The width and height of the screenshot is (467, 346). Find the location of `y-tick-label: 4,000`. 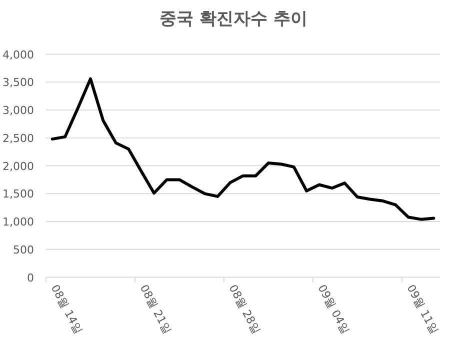

y-tick-label: 4,000 is located at coordinates (18, 55).